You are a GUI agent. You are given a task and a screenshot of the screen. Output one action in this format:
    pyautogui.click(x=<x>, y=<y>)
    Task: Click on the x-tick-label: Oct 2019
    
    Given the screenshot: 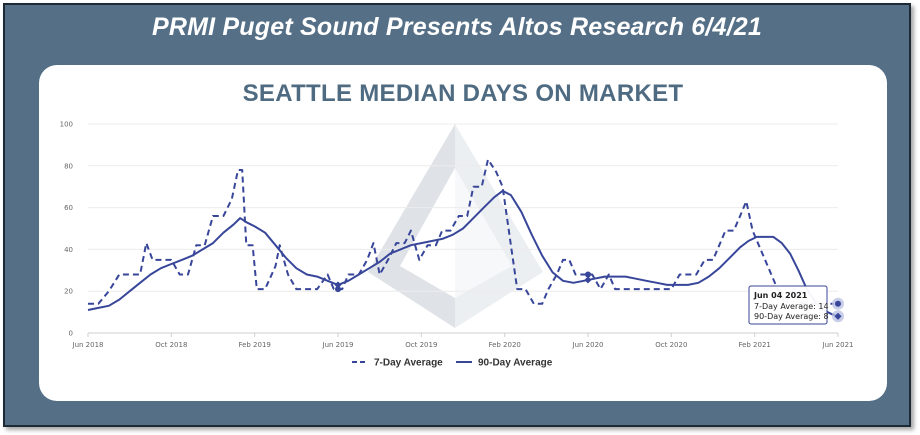 What is the action you would take?
    pyautogui.click(x=421, y=345)
    